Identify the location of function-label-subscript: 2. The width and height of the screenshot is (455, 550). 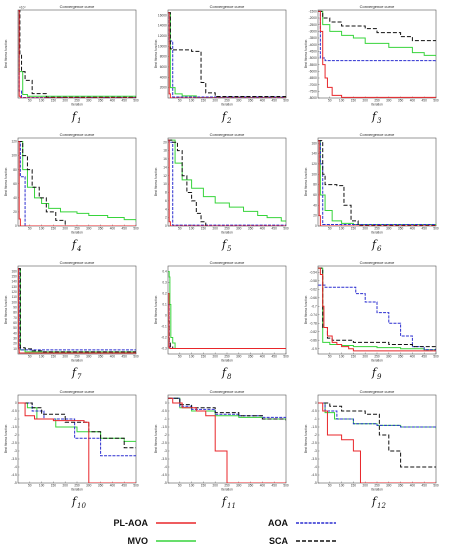
(229, 121).